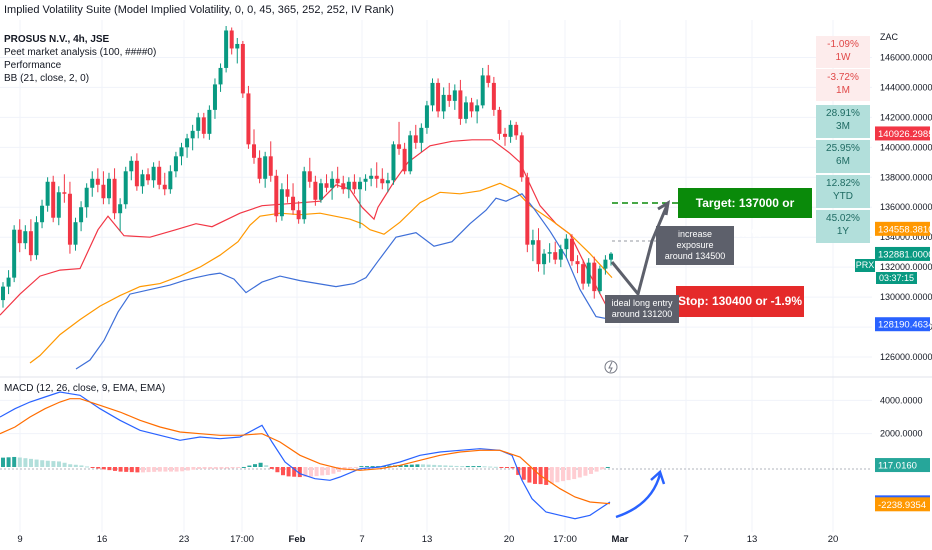 Image resolution: width=932 pixels, height=550 pixels. What do you see at coordinates (752, 539) in the screenshot?
I see `time-tick-label: 13` at bounding box center [752, 539].